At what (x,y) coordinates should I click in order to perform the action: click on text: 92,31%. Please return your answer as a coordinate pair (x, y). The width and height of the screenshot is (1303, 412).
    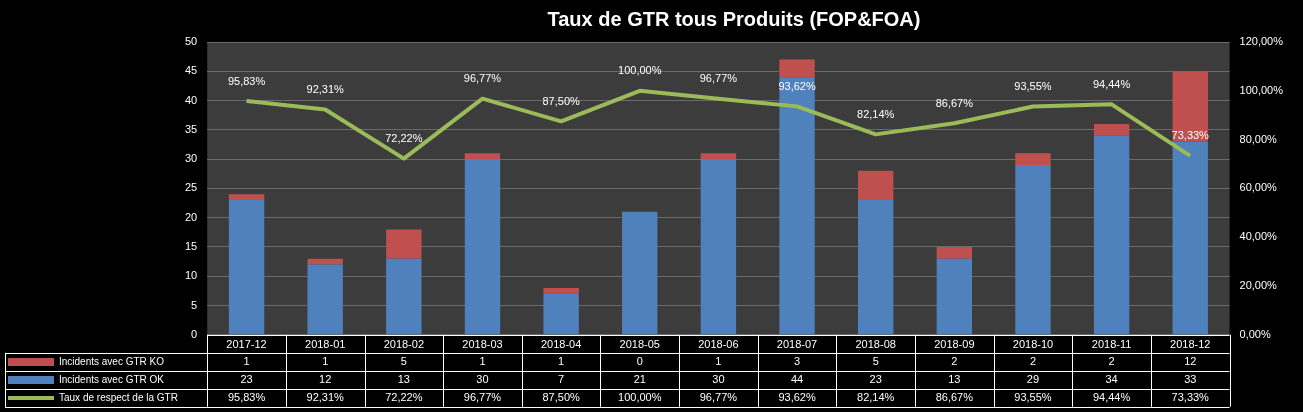
    Looking at the image, I should click on (325, 89).